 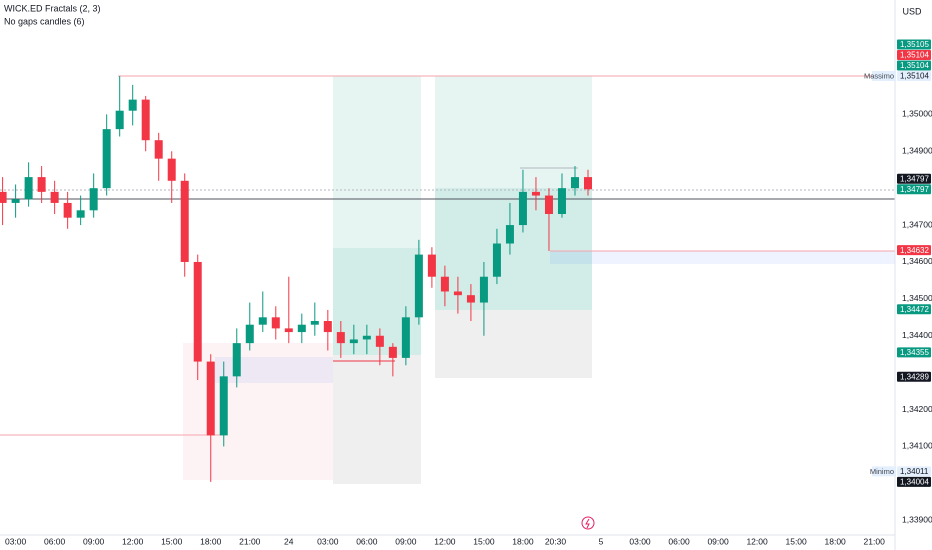 I want to click on y-tick-label: 1,34600, so click(x=917, y=261).